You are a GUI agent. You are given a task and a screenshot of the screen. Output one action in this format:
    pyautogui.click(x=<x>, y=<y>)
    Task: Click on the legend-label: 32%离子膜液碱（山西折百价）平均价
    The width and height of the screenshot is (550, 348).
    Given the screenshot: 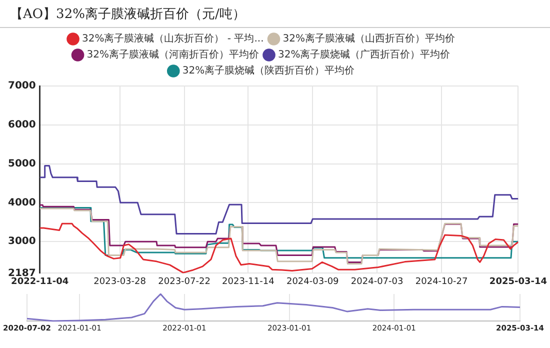 What is the action you would take?
    pyautogui.click(x=368, y=38)
    